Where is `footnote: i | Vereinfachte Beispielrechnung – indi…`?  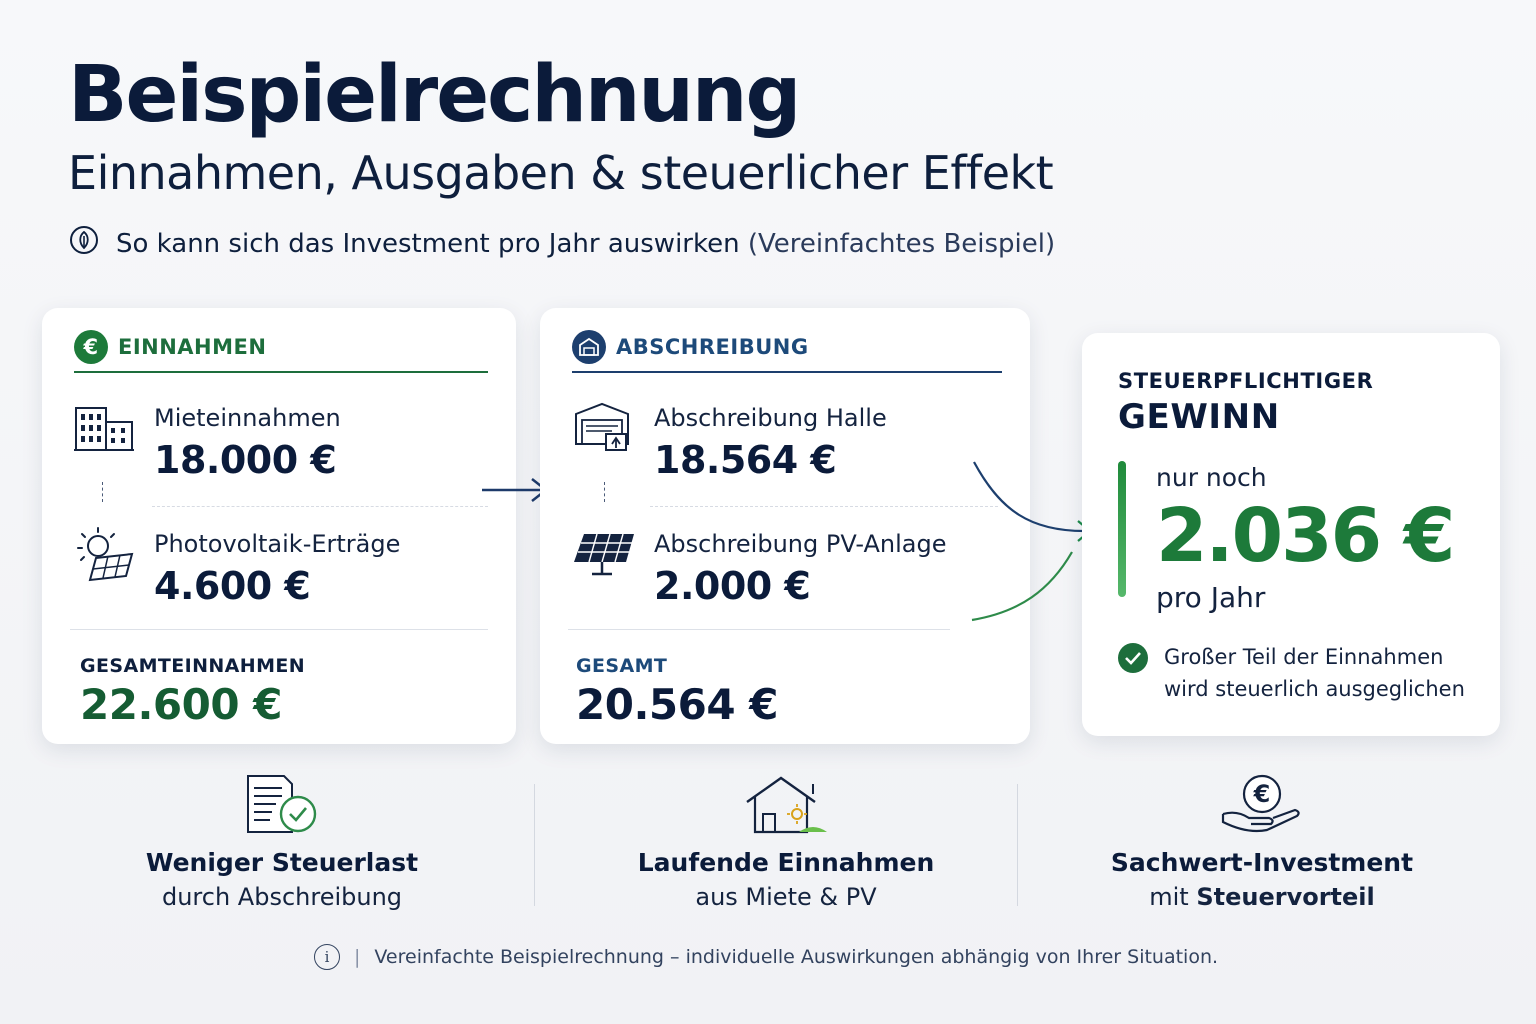 footnote: i | Vereinfachte Beispielrechnung – indi… is located at coordinates (766, 957).